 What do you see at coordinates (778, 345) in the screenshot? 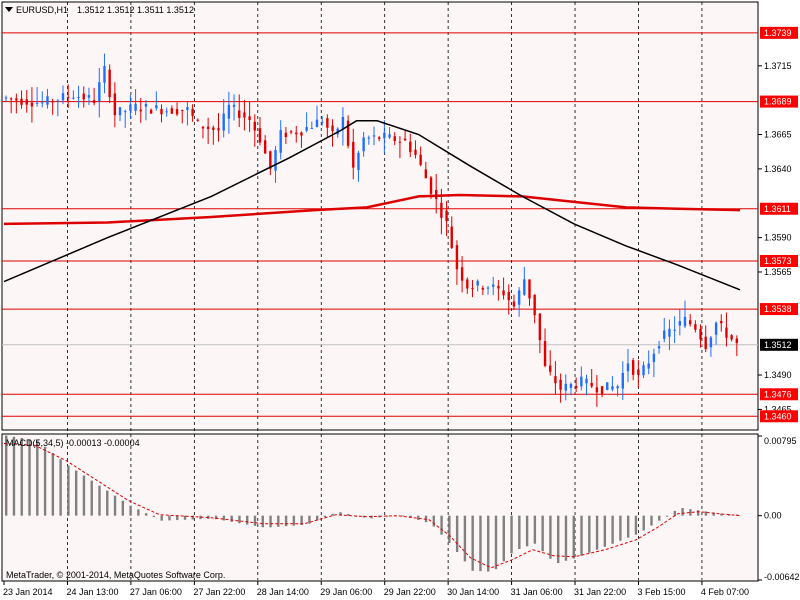
I see `current-price-label: 1.3512` at bounding box center [778, 345].